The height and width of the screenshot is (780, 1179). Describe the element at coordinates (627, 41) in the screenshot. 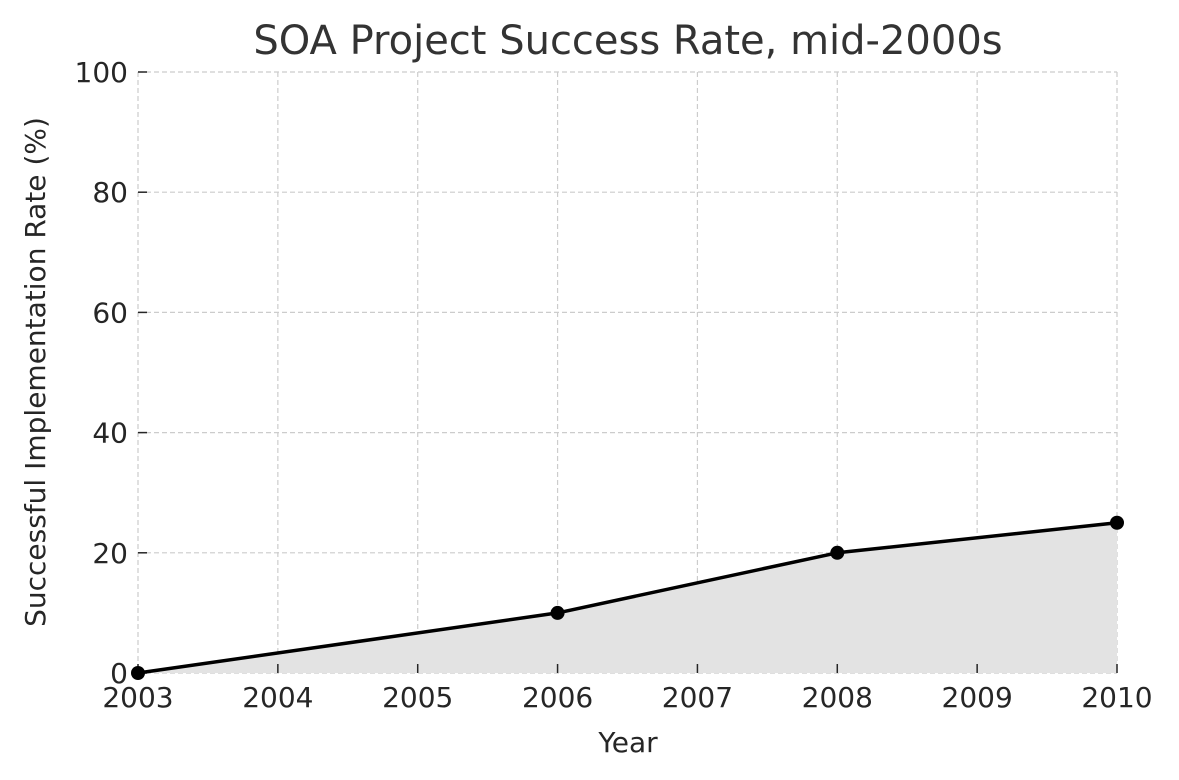

I see `chart-title: SOA Project Success Rate, mid-2000s` at that location.